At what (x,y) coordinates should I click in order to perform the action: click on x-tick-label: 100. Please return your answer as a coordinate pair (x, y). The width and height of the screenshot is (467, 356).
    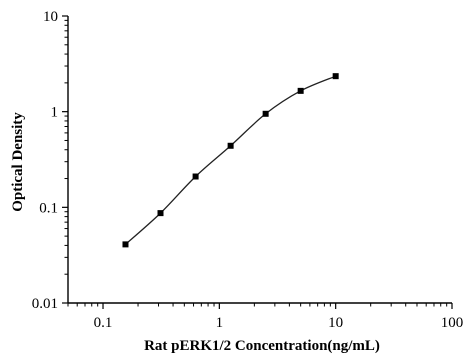
    Looking at the image, I should click on (452, 323).